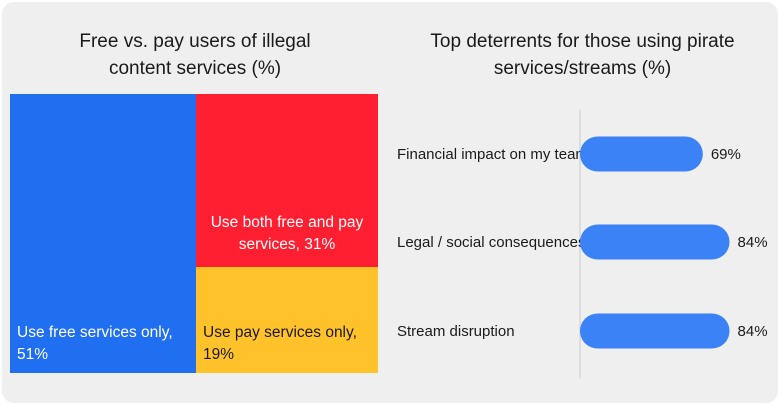 Image resolution: width=780 pixels, height=405 pixels. I want to click on bar-category-label: Financial impact on my team, so click(492, 154).